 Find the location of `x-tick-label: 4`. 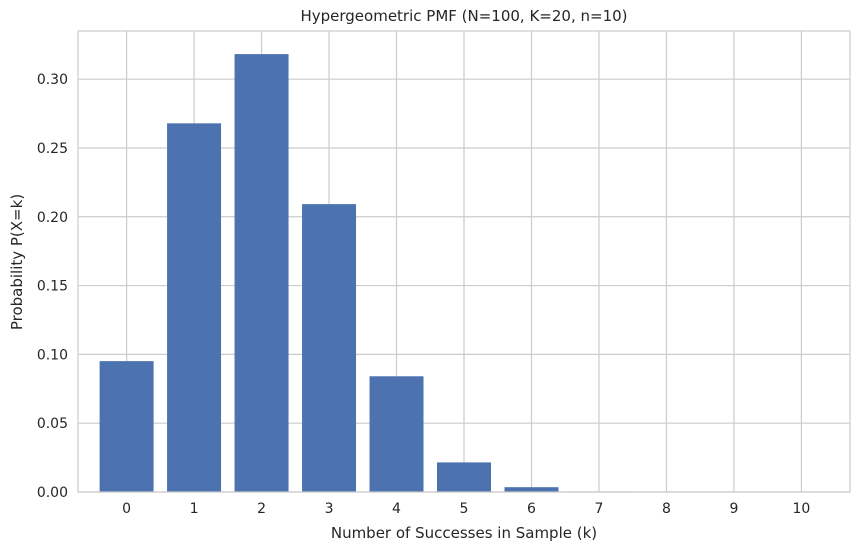

x-tick-label: 4 is located at coordinates (396, 509).